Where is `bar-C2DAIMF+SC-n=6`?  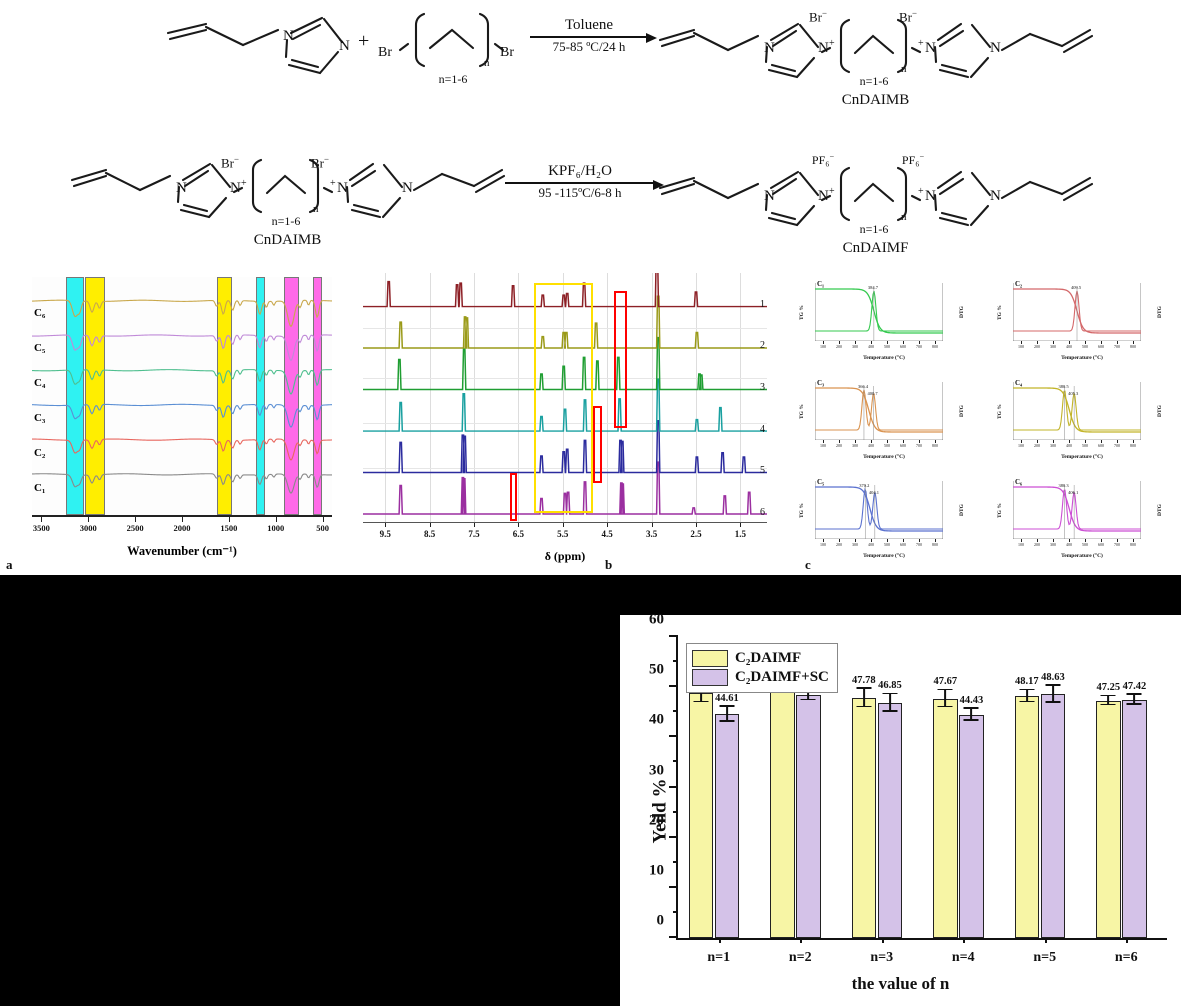 bar-C2DAIMF+SC-n=6 is located at coordinates (1134, 819).